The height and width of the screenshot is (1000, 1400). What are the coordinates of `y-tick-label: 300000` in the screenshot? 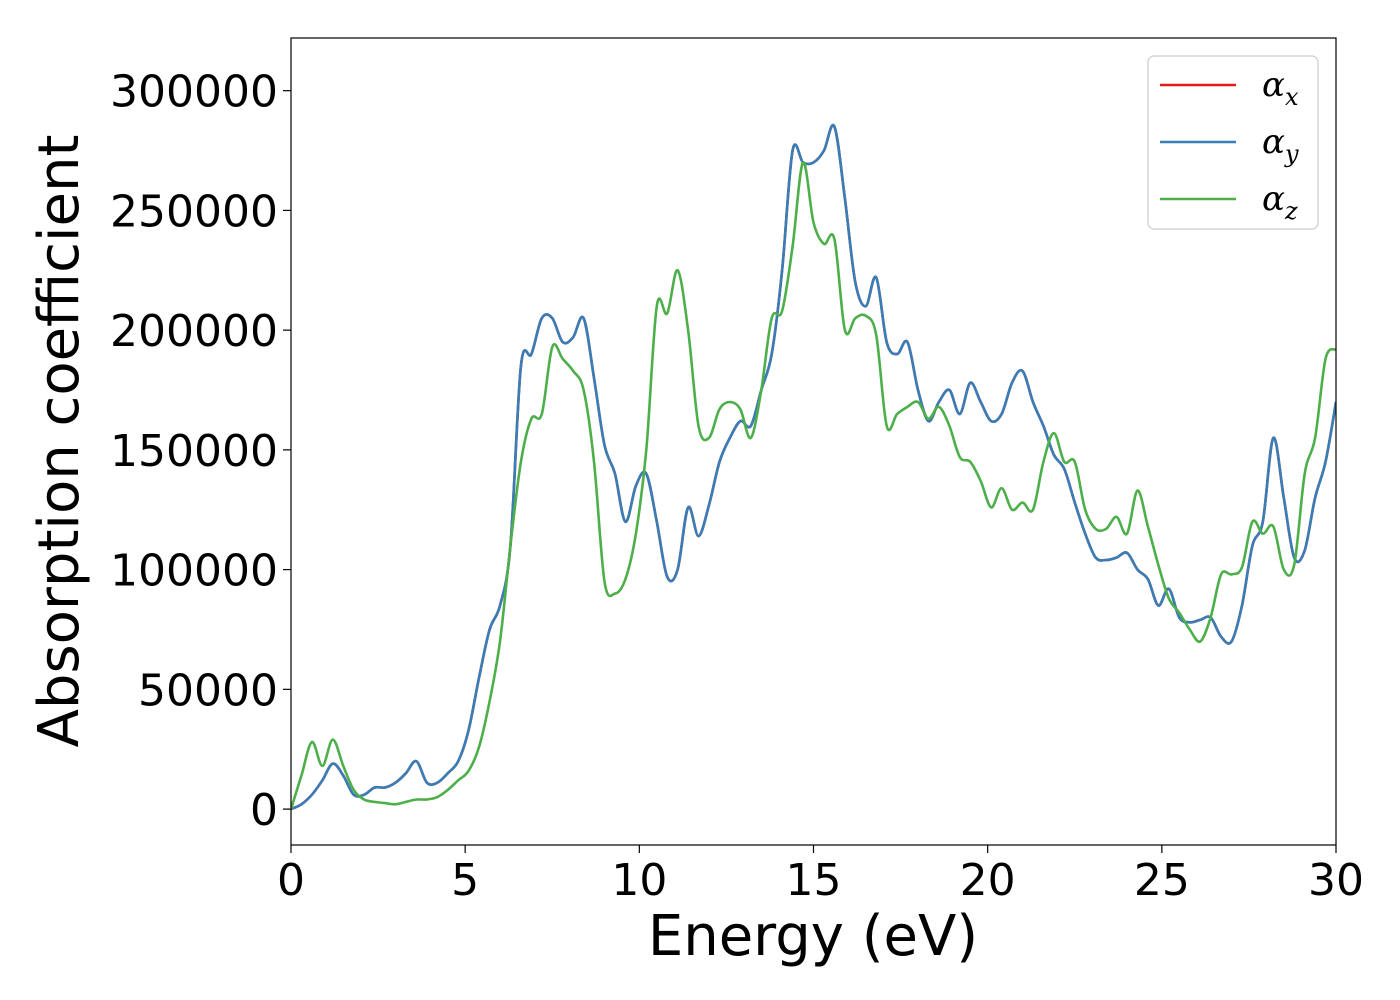 It's located at (194, 92).